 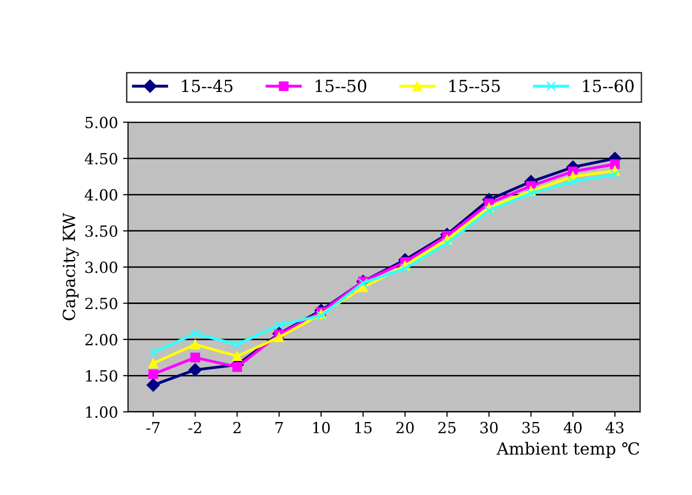 I want to click on legend-label: 15--55, so click(x=474, y=86).